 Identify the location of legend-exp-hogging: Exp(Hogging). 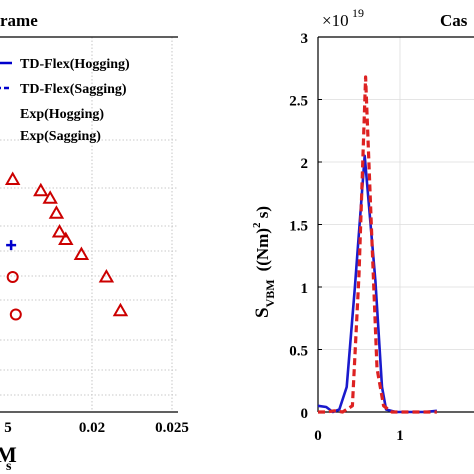
(62, 114).